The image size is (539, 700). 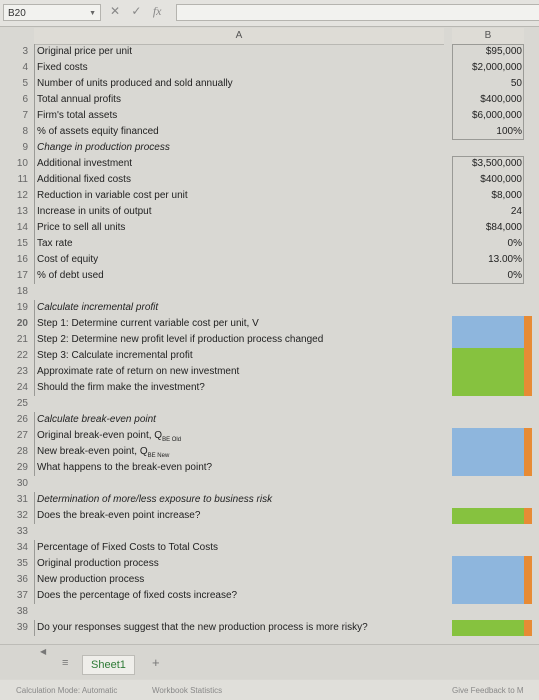 I want to click on row-number: 27, so click(x=22, y=435).